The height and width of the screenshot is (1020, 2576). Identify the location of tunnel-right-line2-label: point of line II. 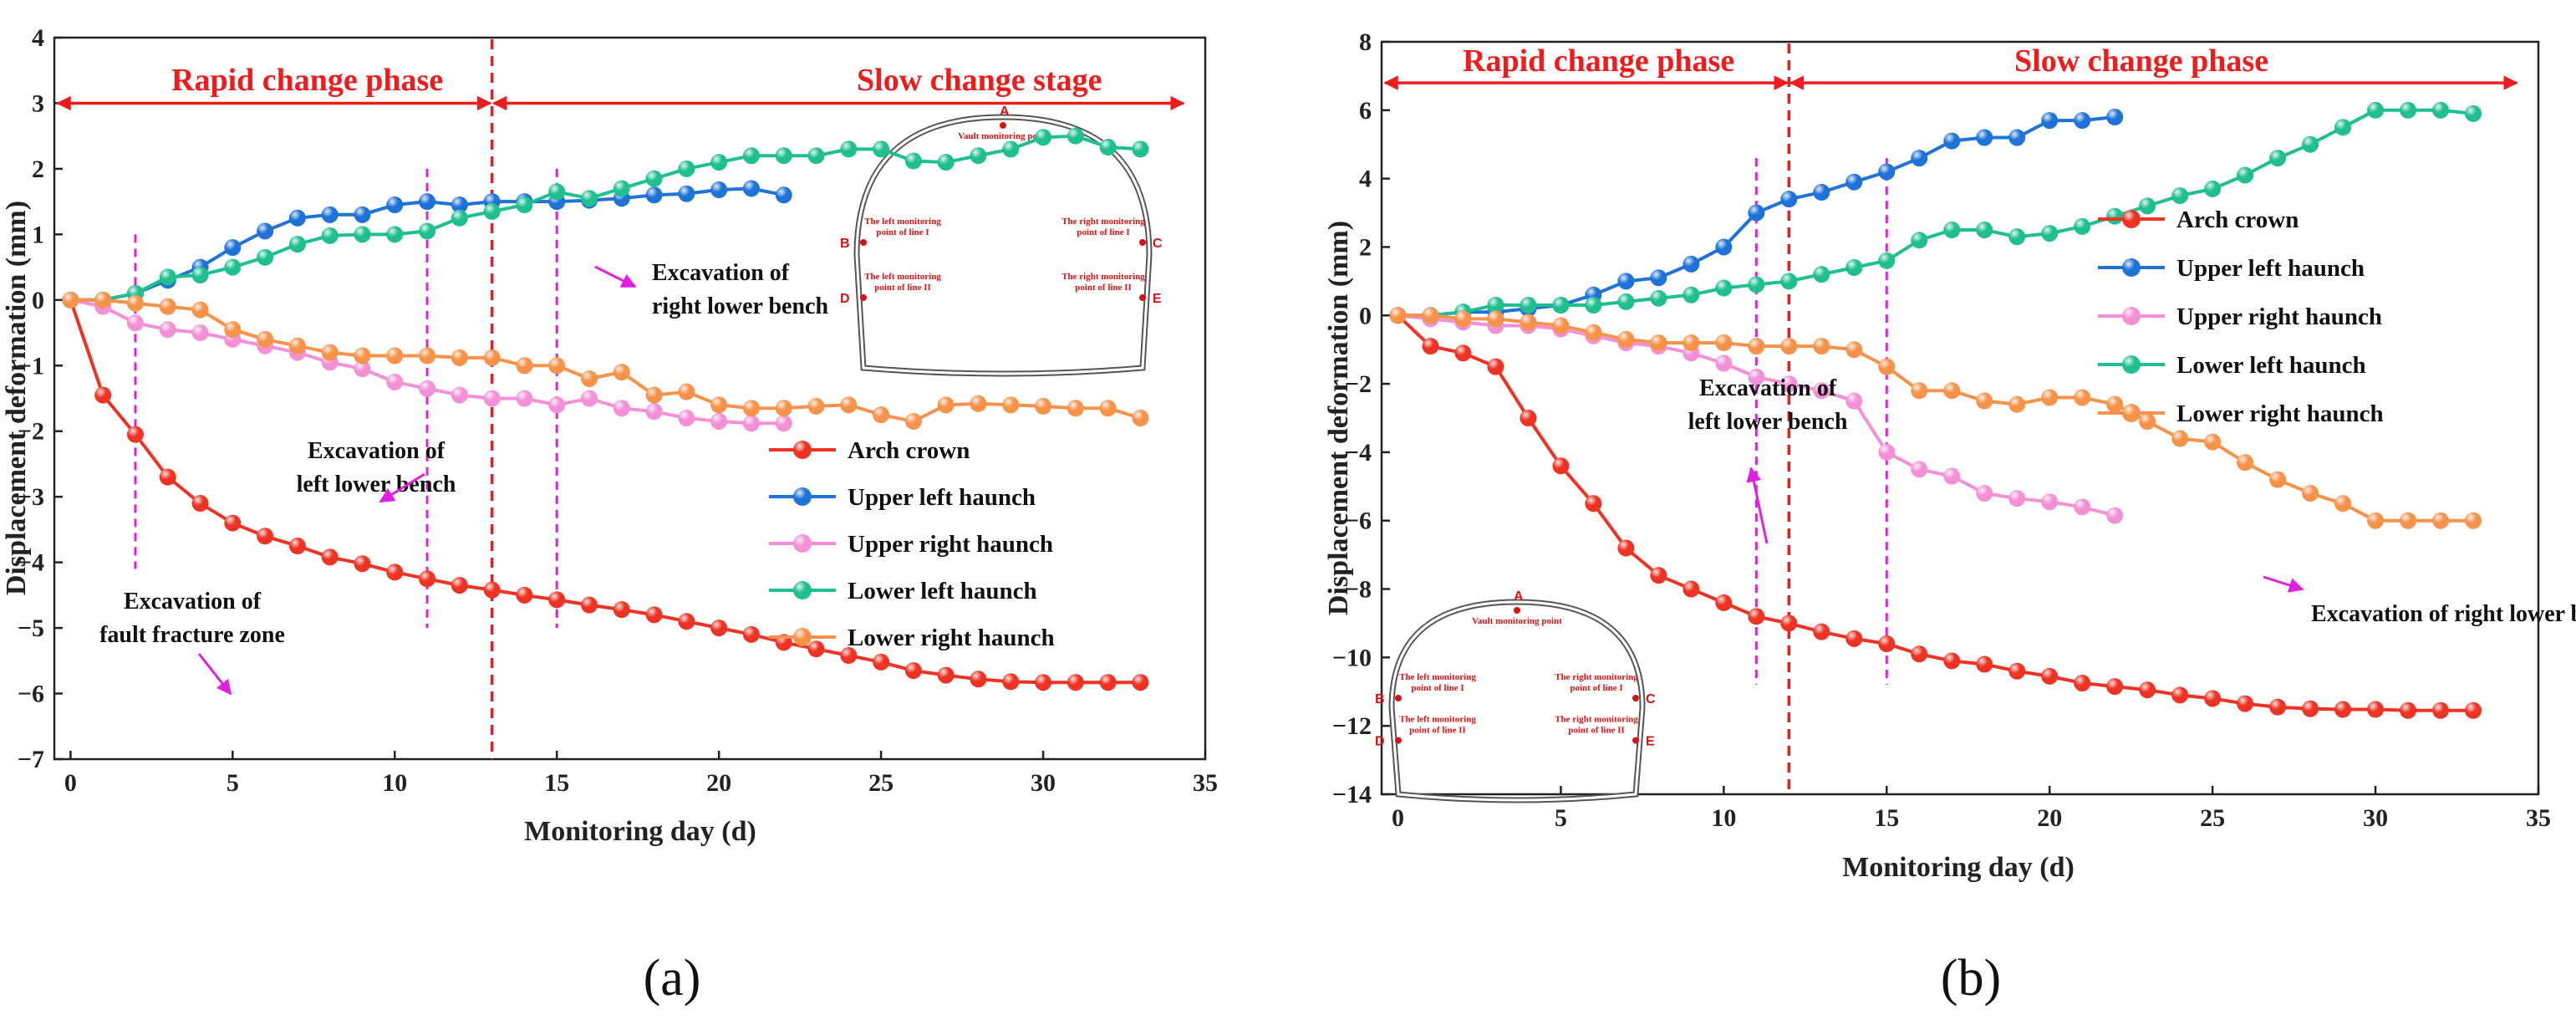
(1103, 288).